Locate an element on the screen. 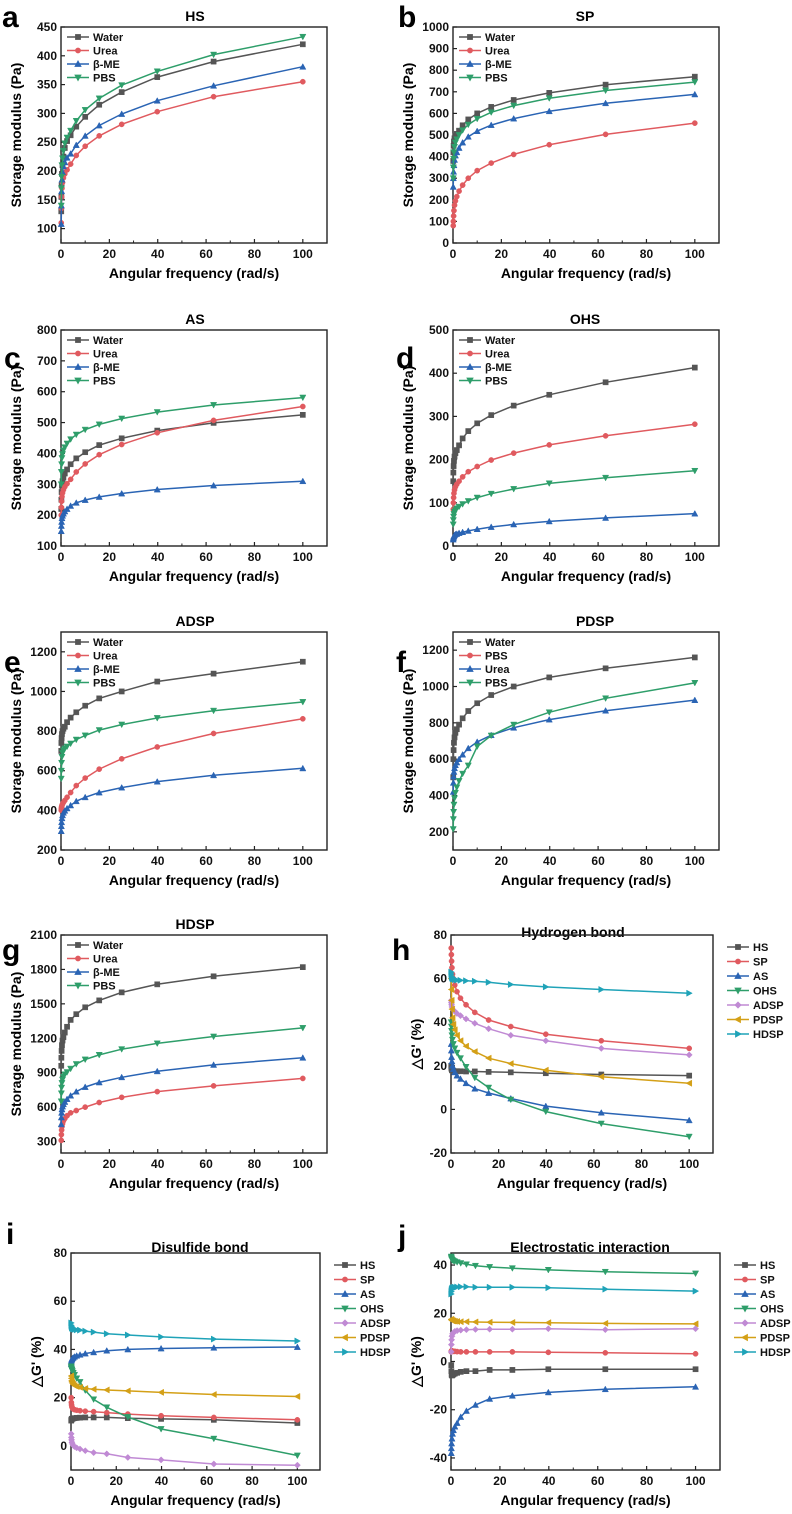 This screenshot has height=1514, width=792. y-tick-label: 150 is located at coordinates (47, 200).